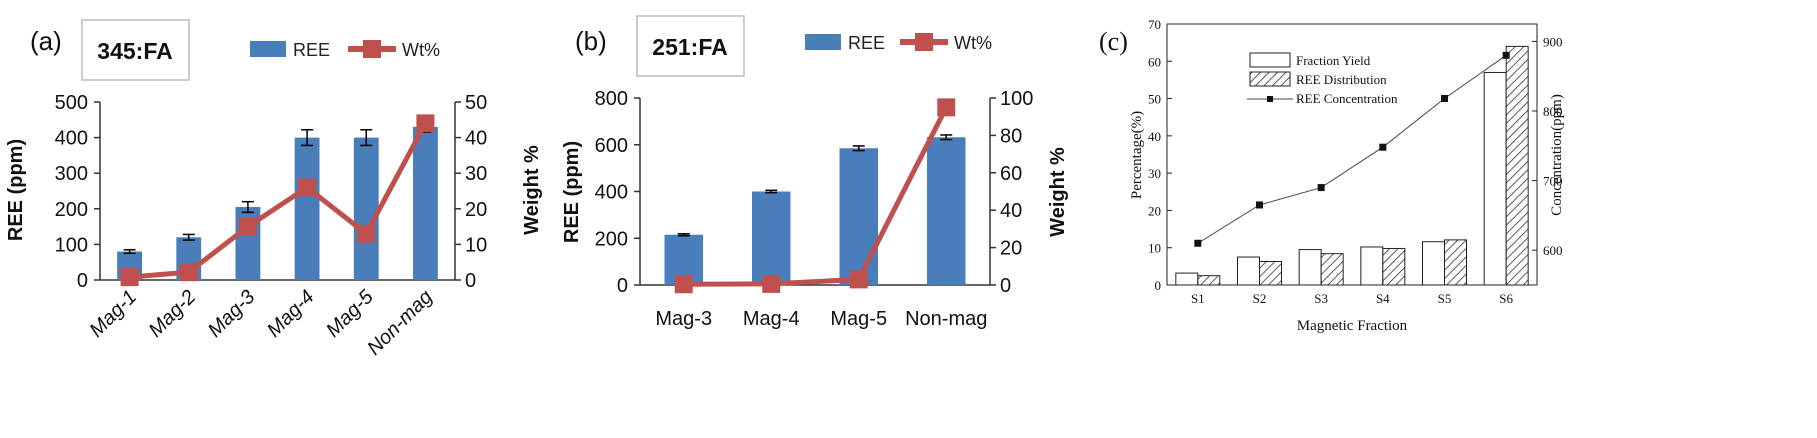 The image size is (1817, 438). What do you see at coordinates (946, 319) in the screenshot?
I see `x-tick-label-b: Non-mag` at bounding box center [946, 319].